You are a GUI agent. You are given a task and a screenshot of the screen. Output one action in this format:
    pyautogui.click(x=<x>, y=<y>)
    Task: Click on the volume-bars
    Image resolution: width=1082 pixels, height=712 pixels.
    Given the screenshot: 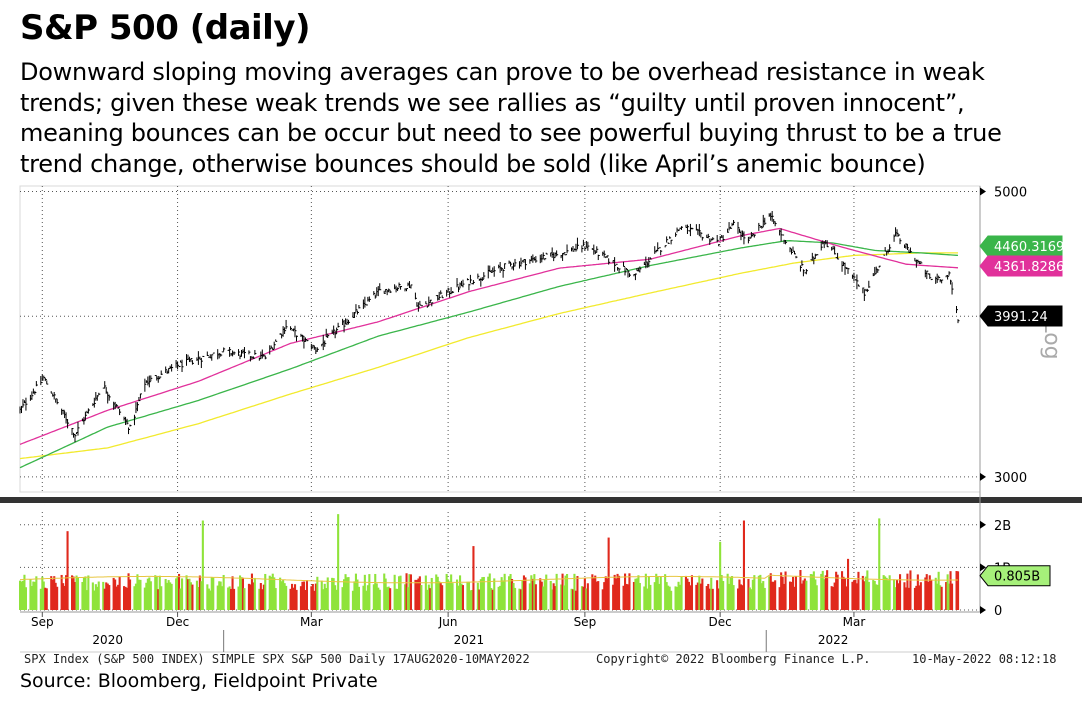 What is the action you would take?
    pyautogui.click(x=489, y=562)
    